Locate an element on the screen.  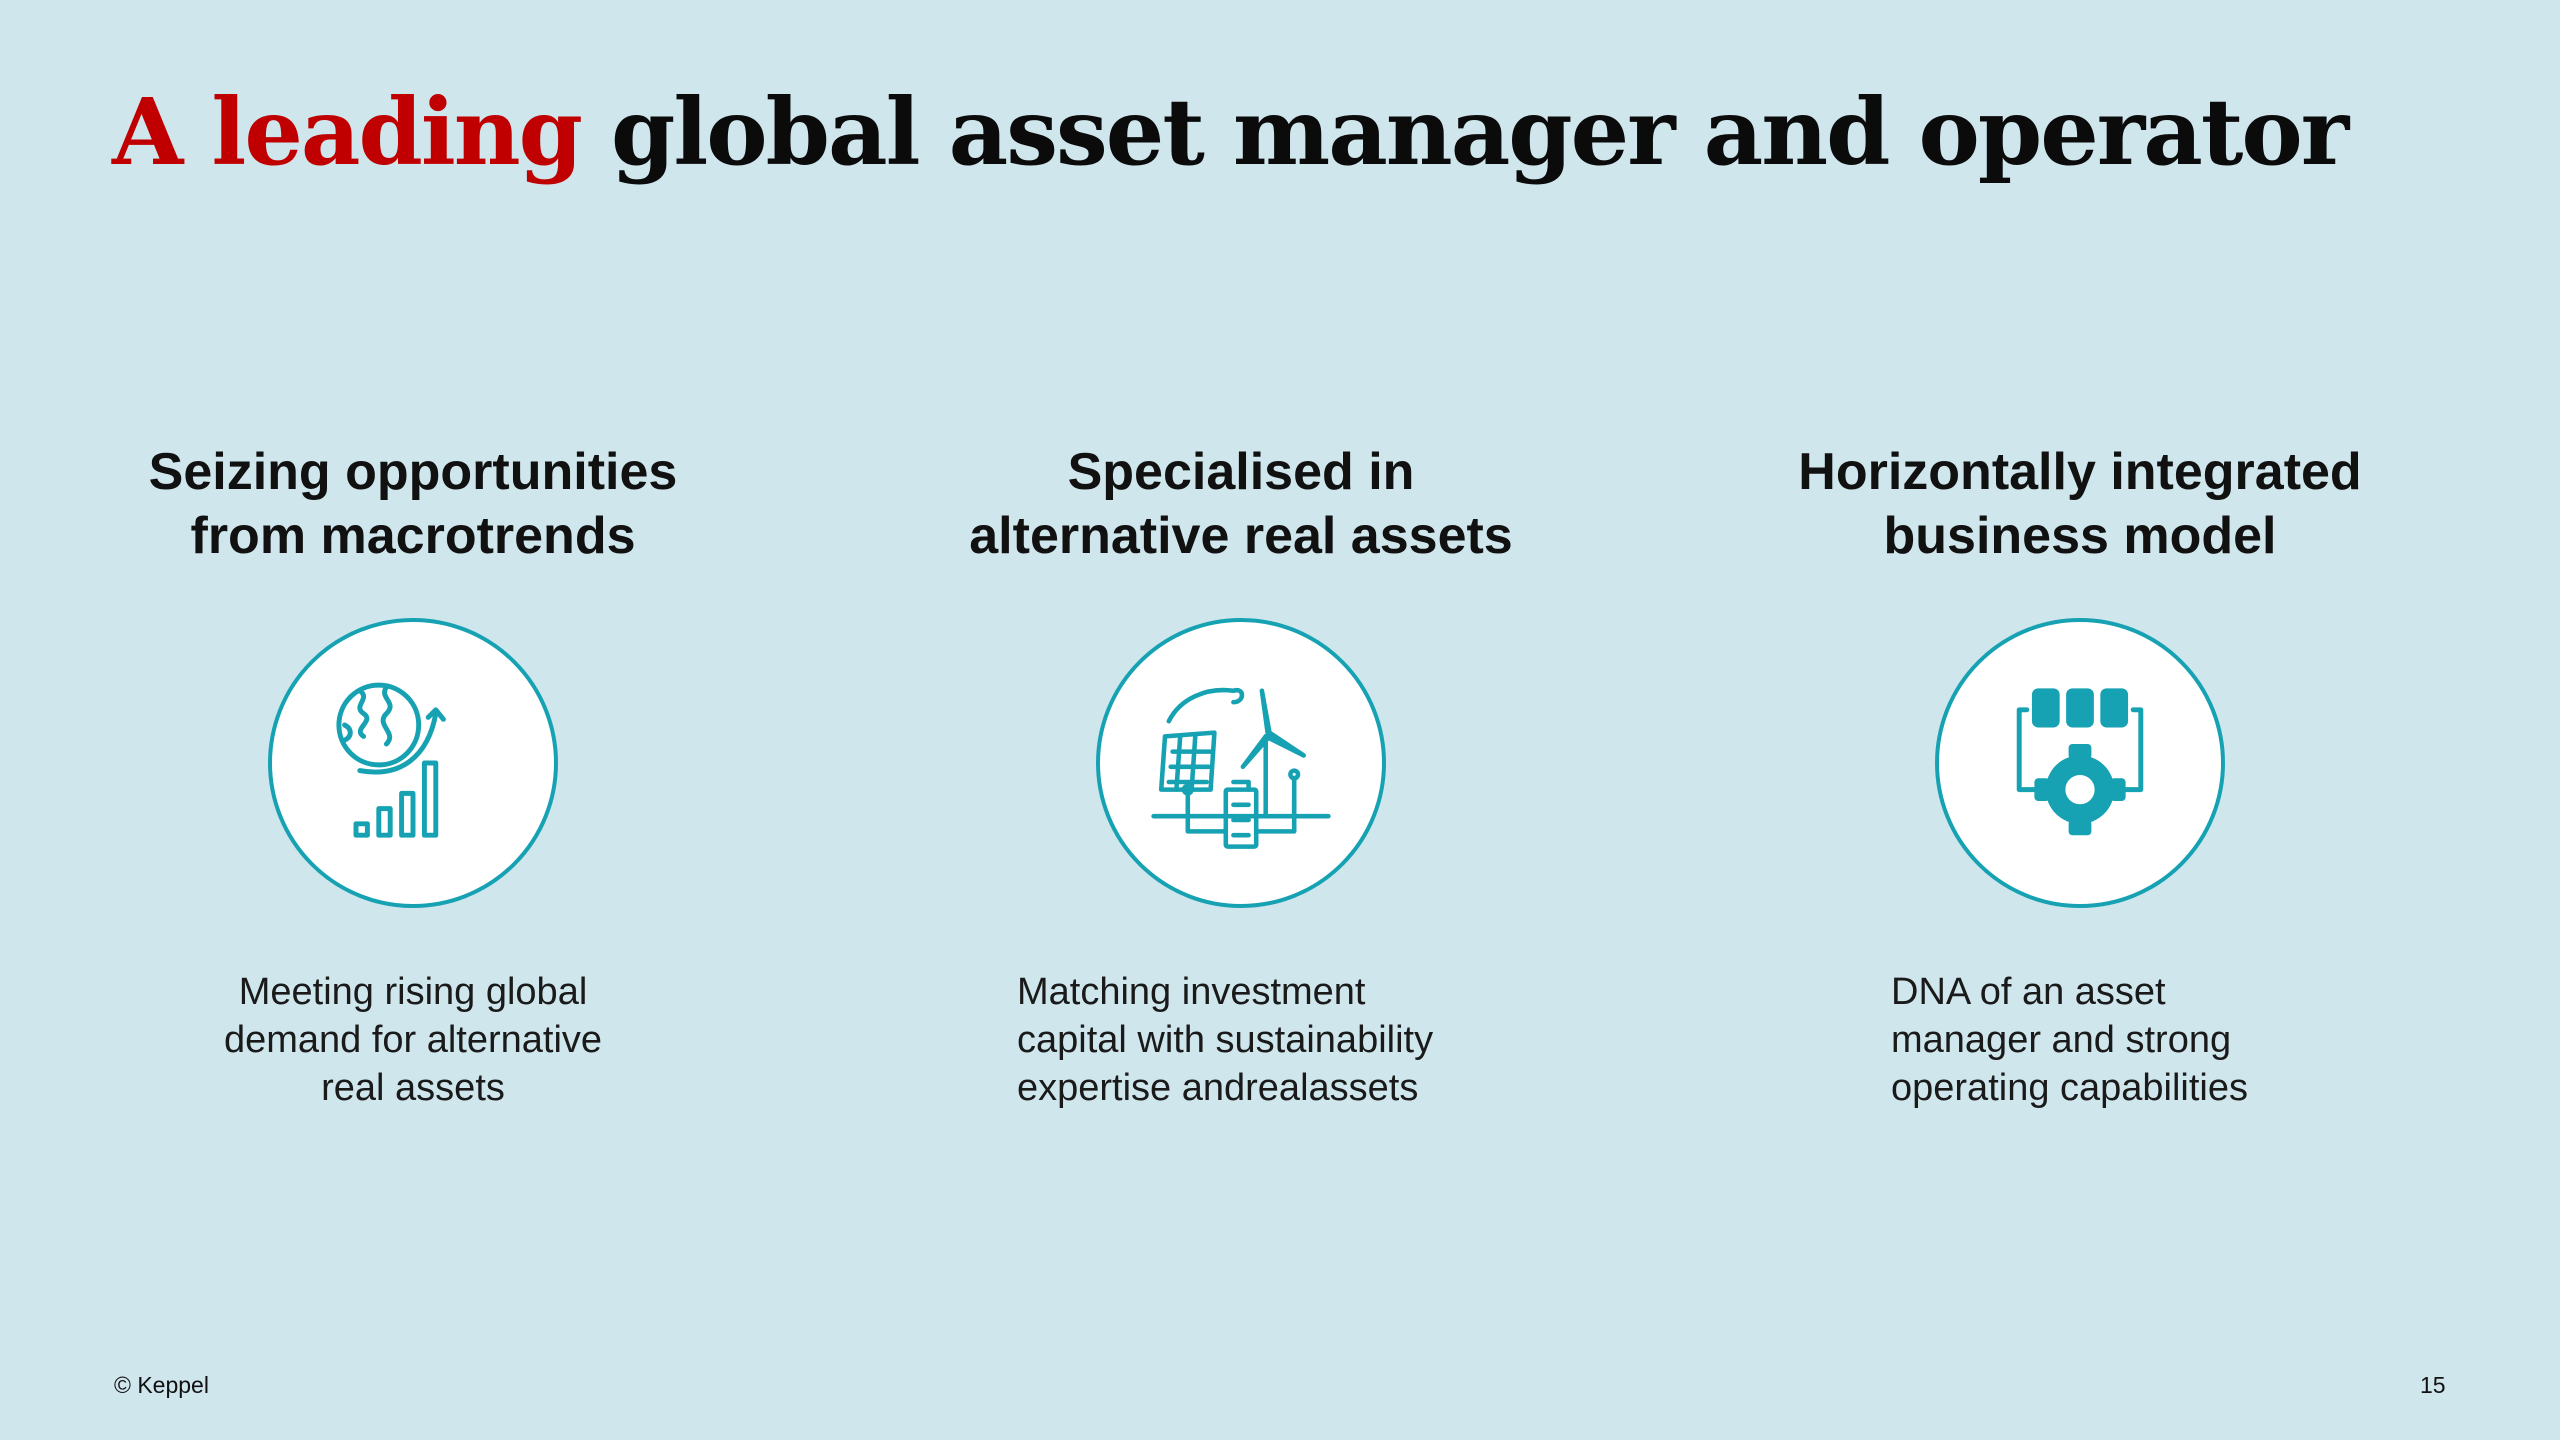
column-heading: Horizontally integrated business model is located at coordinates (2080, 504).